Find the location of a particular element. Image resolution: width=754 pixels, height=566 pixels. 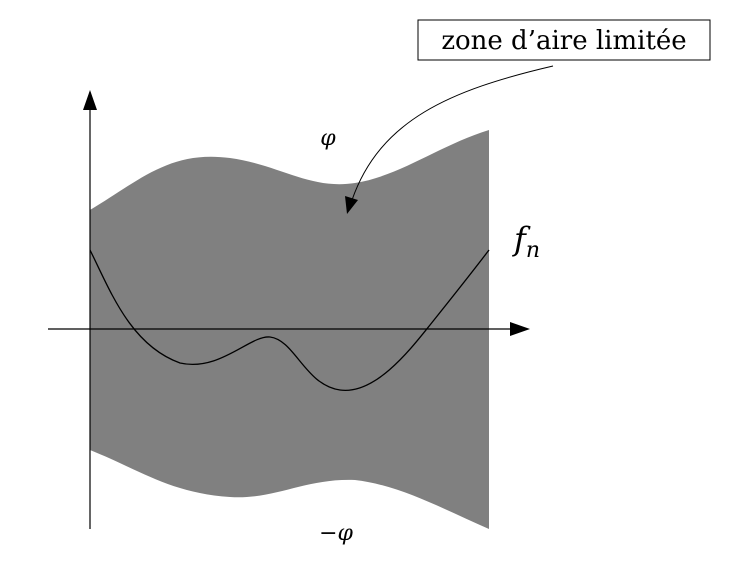

annotation-text: zone d’aire limitée is located at coordinates (563, 41).